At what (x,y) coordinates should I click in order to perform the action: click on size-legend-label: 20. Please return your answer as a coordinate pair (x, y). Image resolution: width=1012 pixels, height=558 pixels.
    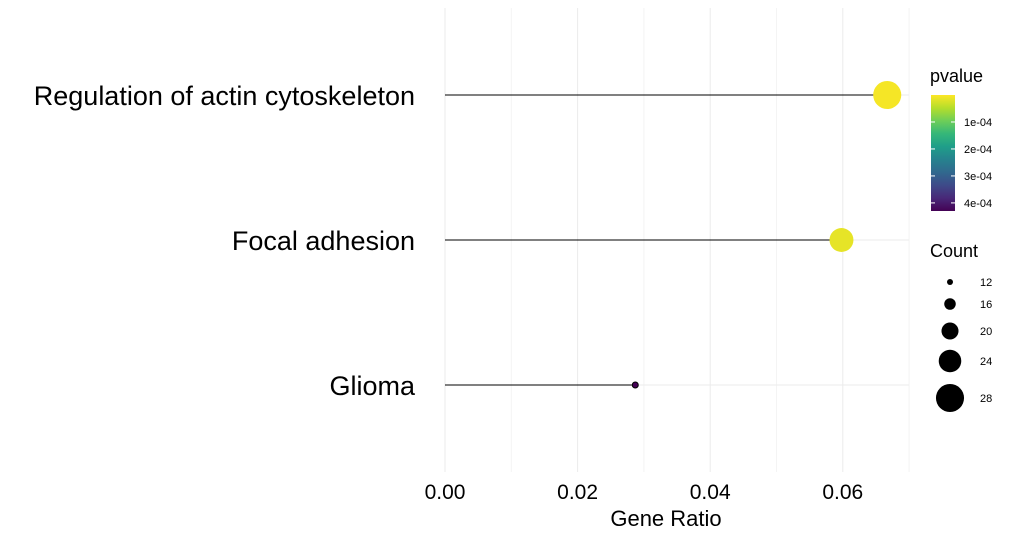
    Looking at the image, I should click on (986, 332).